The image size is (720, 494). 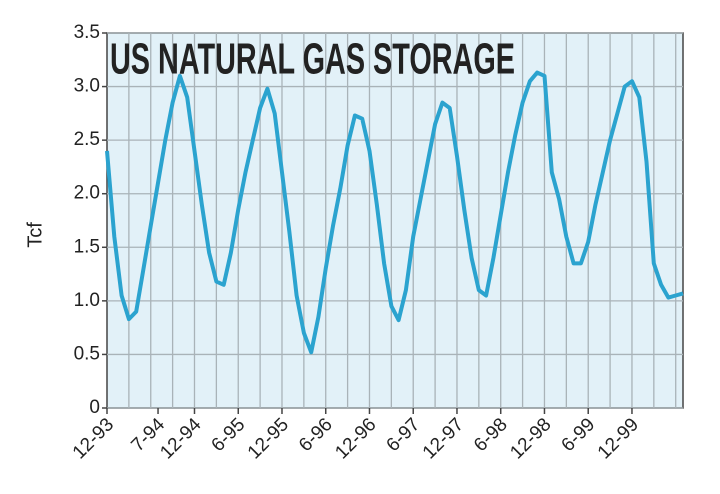 What do you see at coordinates (355, 438) in the screenshot?
I see `x-tick-label: 12-96` at bounding box center [355, 438].